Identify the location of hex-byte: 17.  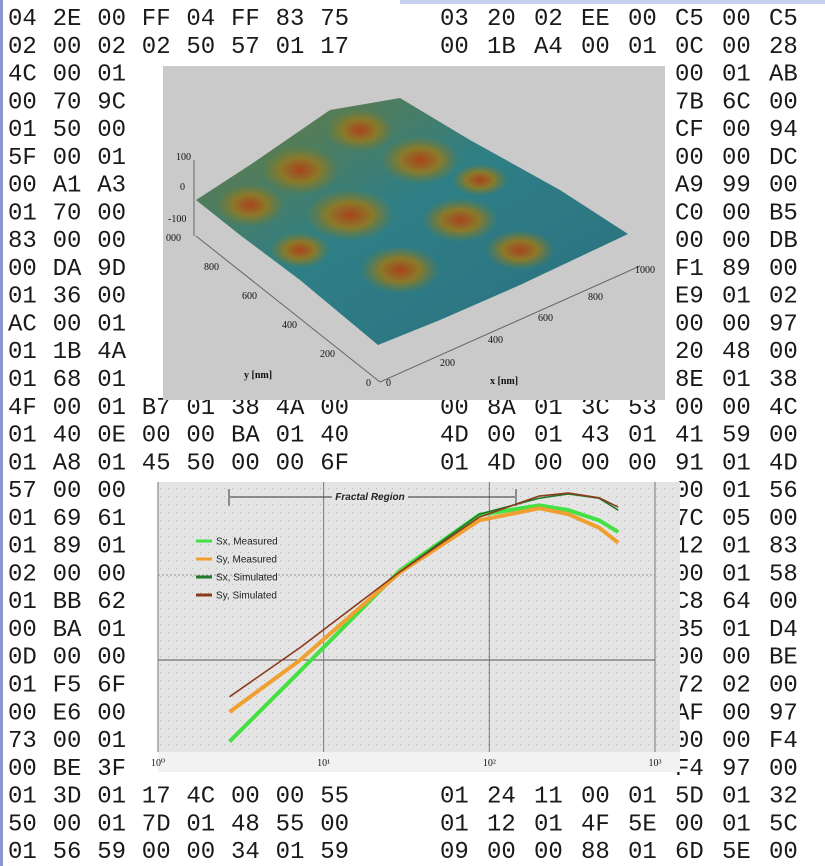
(156, 797).